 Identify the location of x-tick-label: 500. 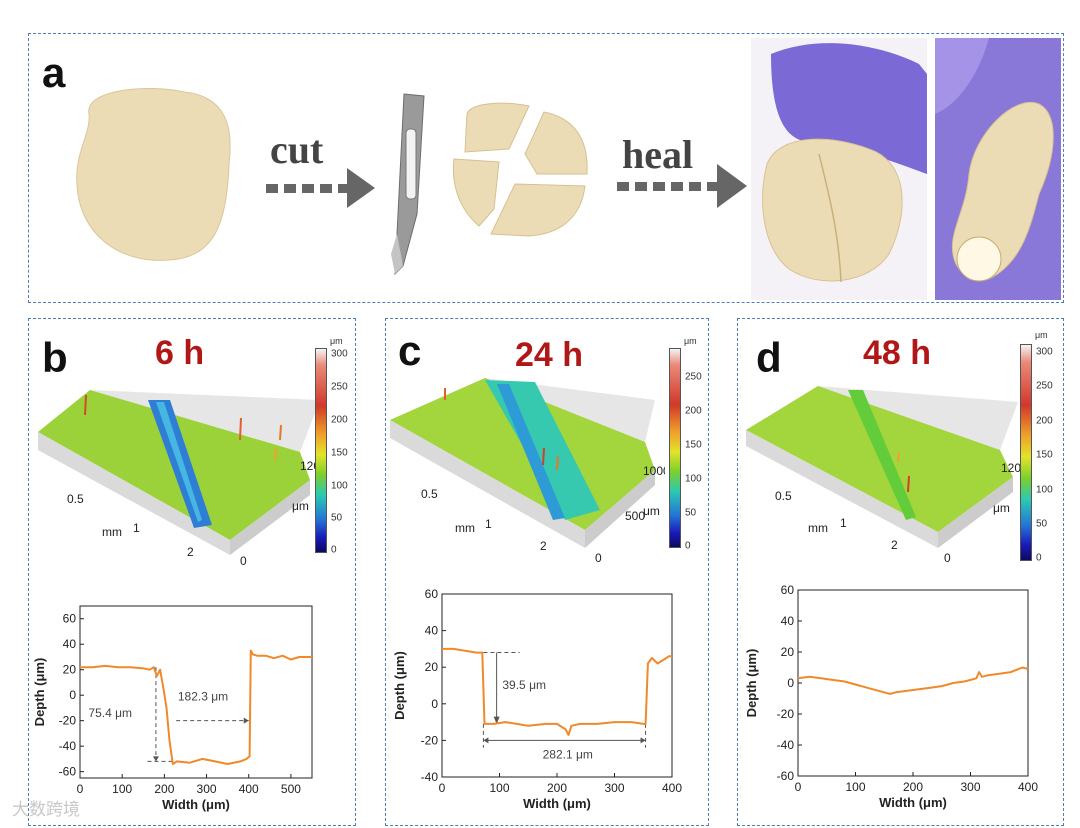
(291, 789).